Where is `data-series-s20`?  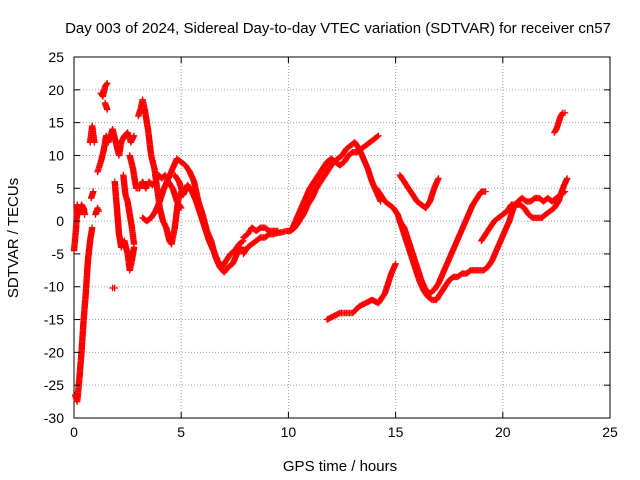 data-series-s20 is located at coordinates (471, 244).